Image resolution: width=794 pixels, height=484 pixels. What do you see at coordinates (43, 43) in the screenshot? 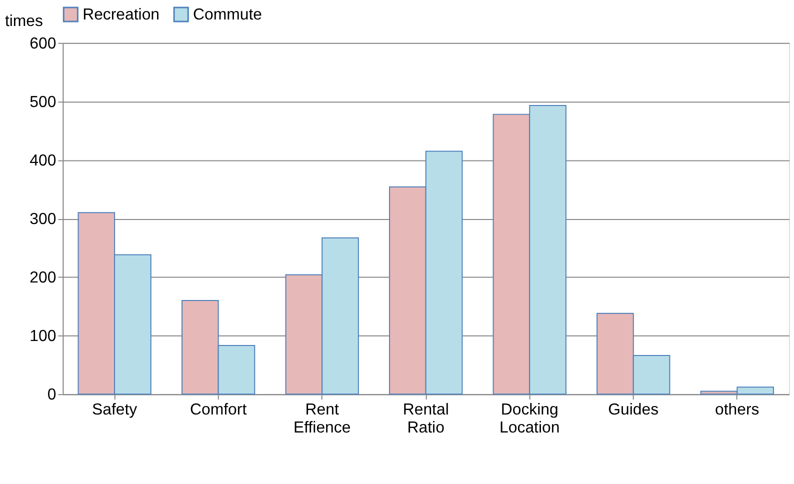
I see `y-tick-label: 600` at bounding box center [43, 43].